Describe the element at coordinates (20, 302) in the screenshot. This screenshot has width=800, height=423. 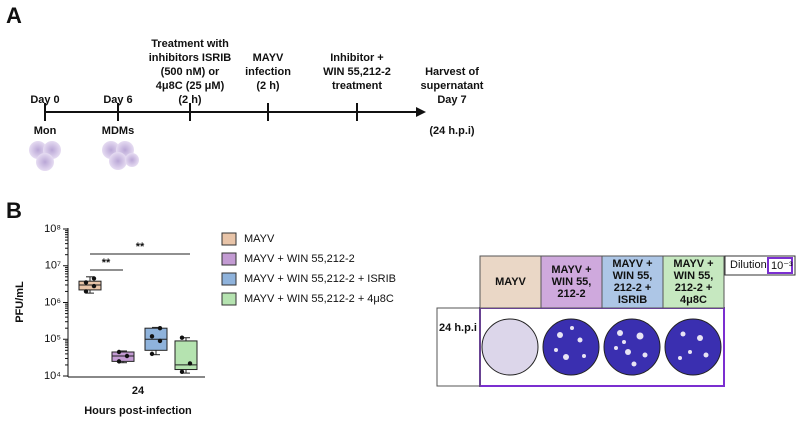
I see `y-axis-title: PFU/mL` at that location.